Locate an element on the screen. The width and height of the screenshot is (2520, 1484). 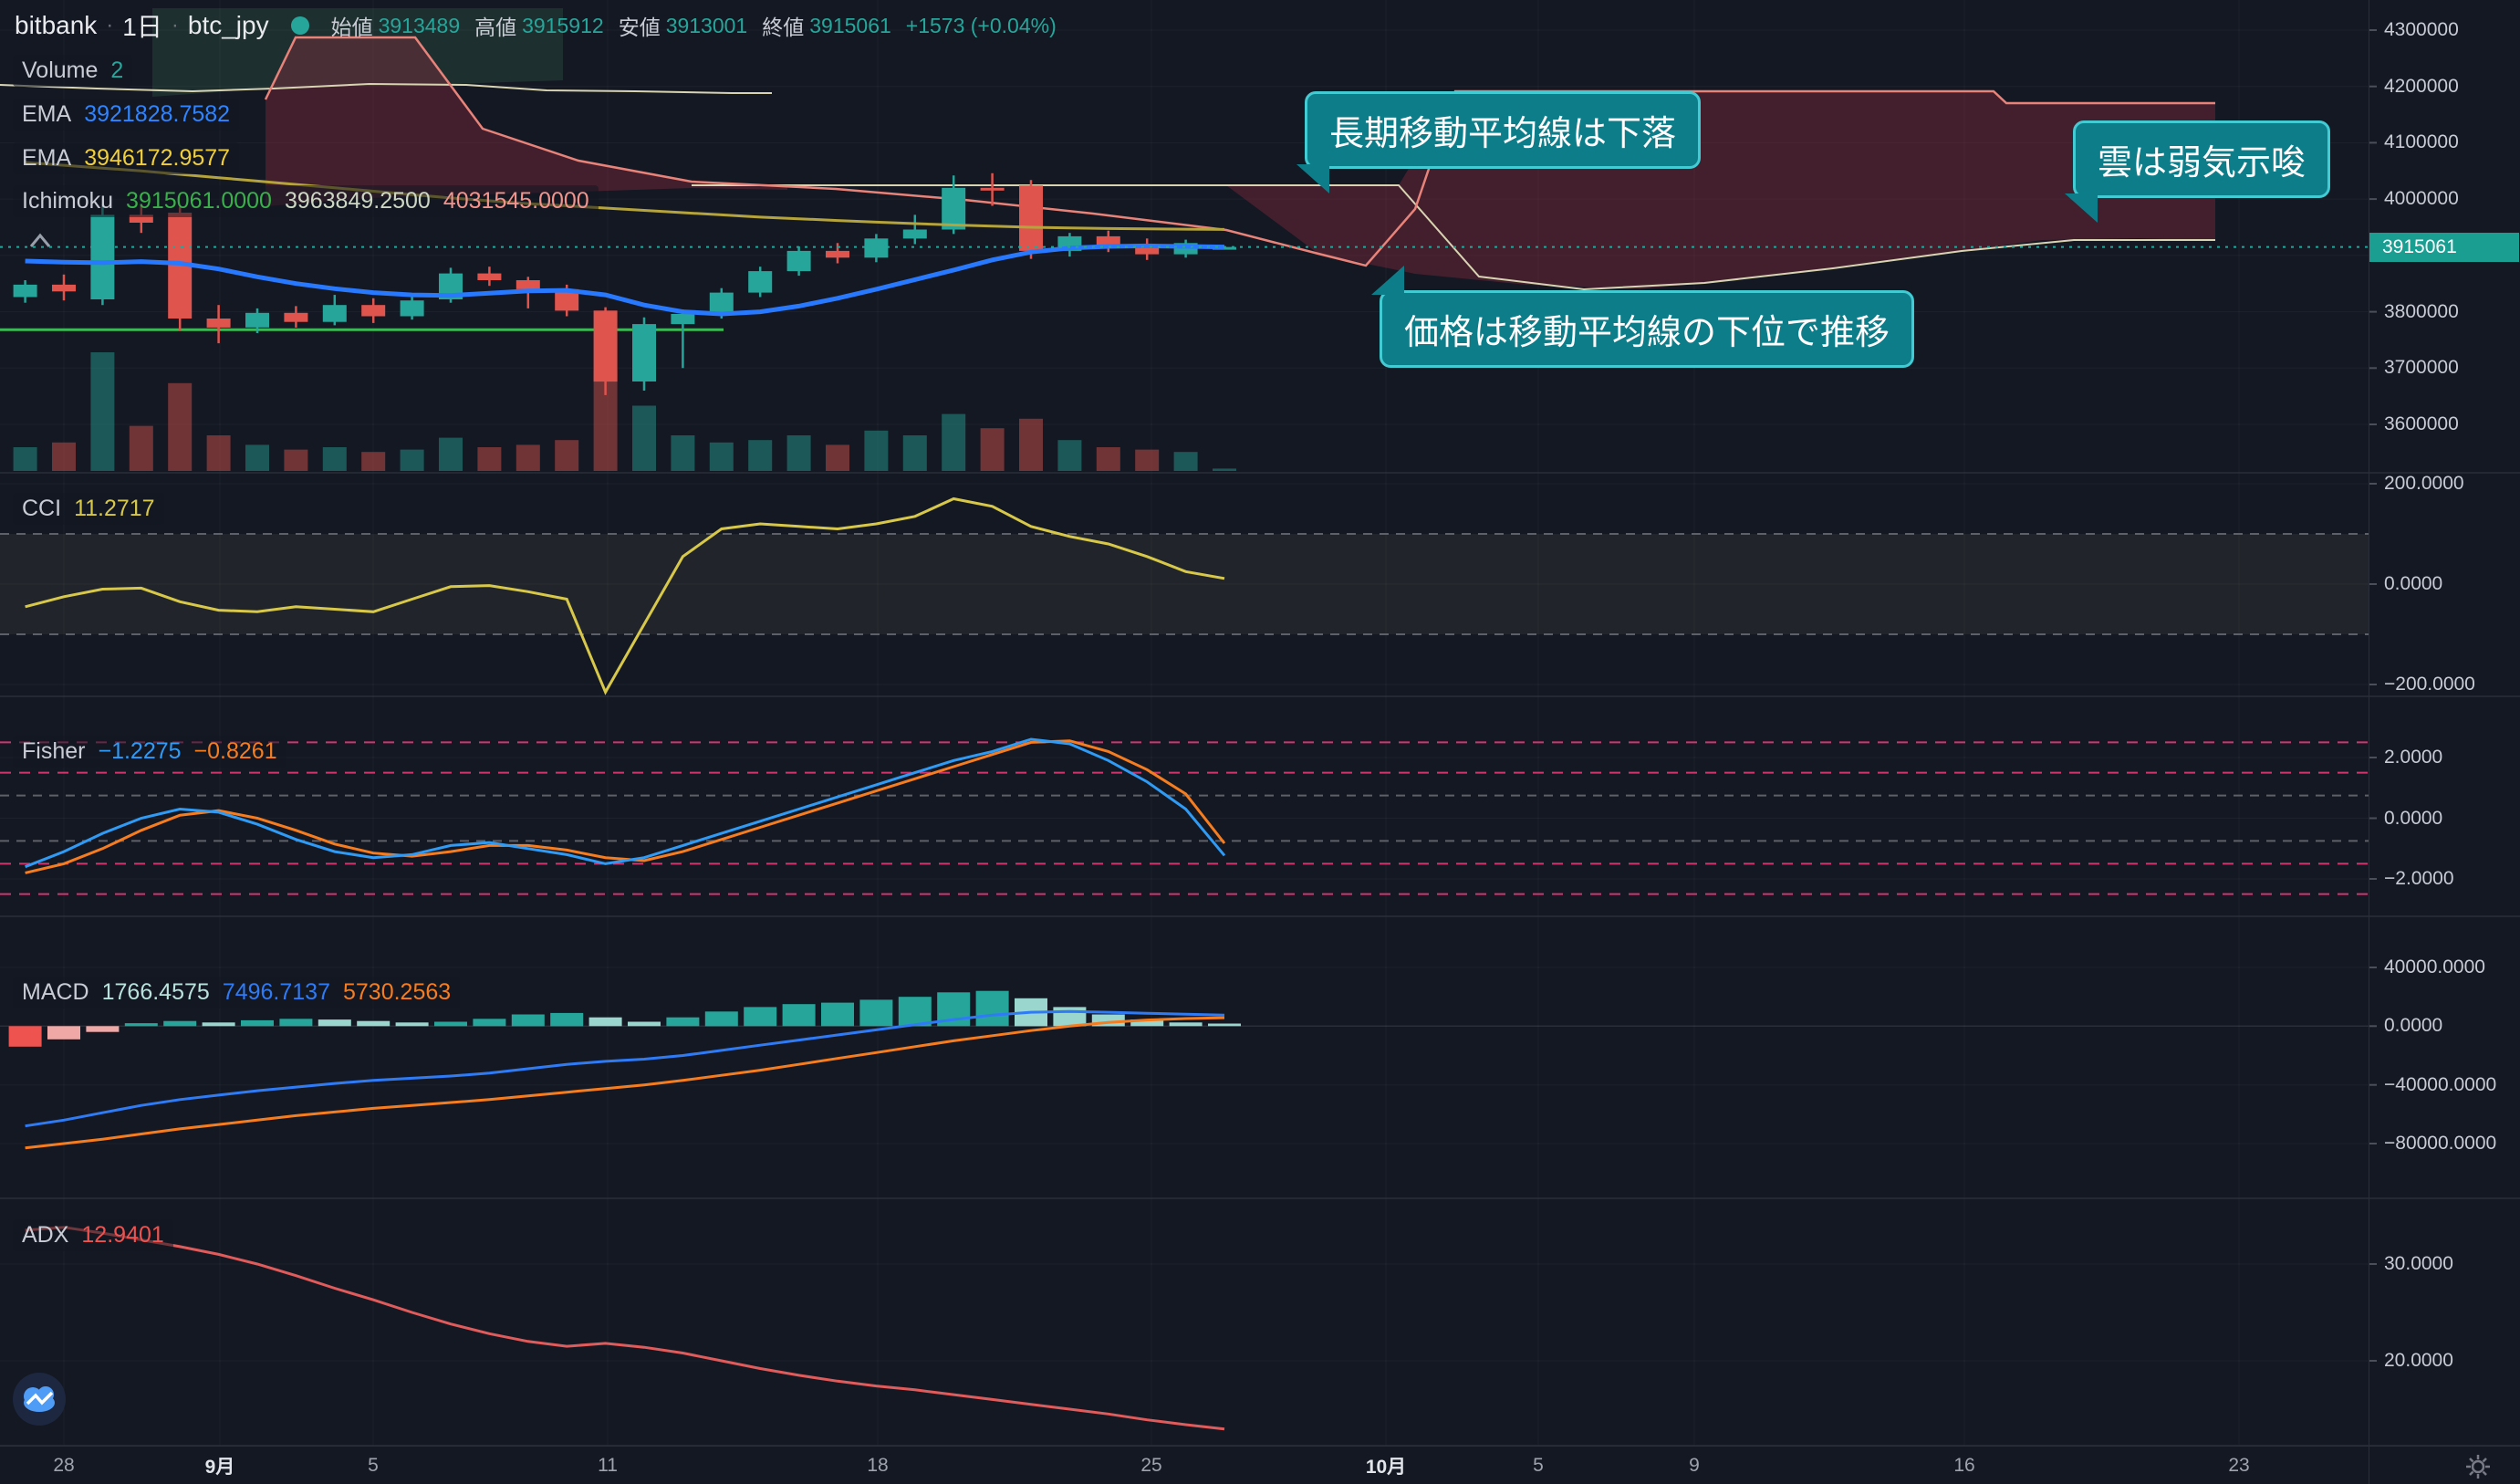
macd-label: MACD is located at coordinates (55, 992).